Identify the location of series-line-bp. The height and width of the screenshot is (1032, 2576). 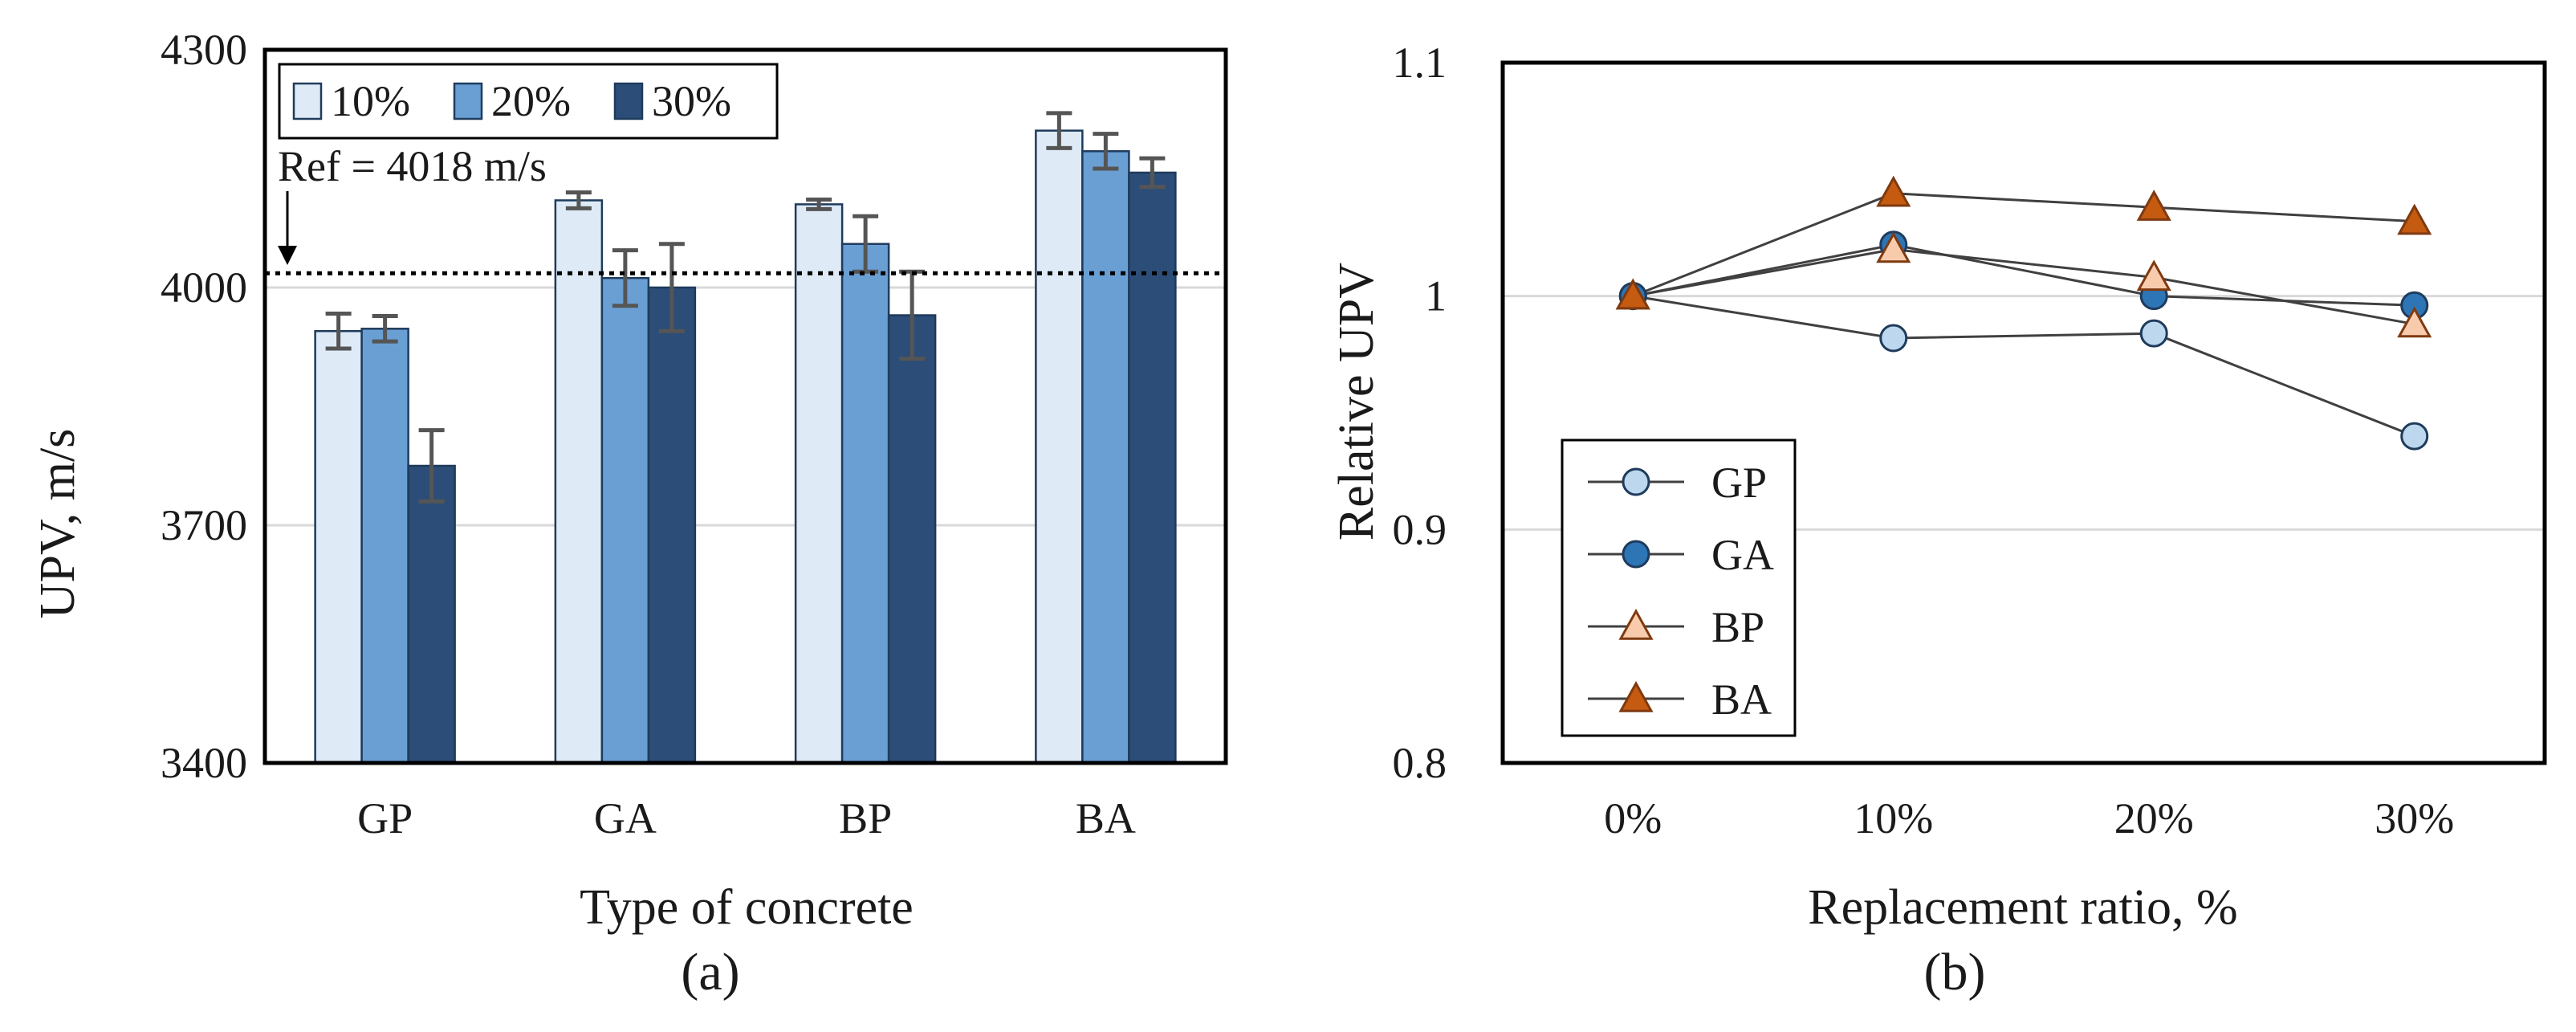
(2024, 287).